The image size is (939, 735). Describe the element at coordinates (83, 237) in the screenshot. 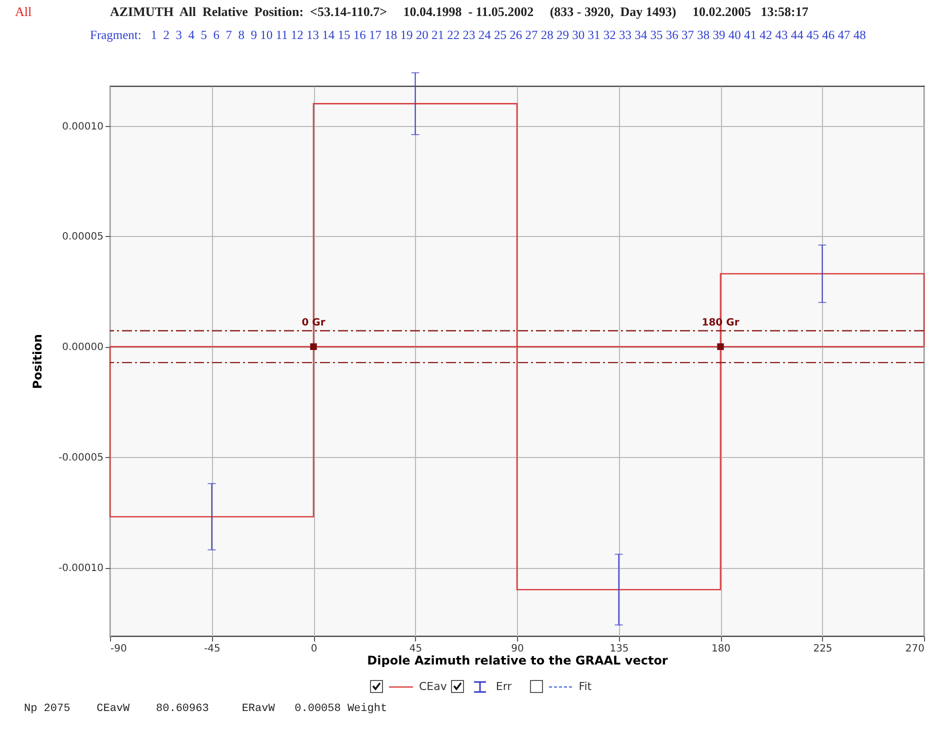

I see `y-tick-label: 0.00005` at that location.